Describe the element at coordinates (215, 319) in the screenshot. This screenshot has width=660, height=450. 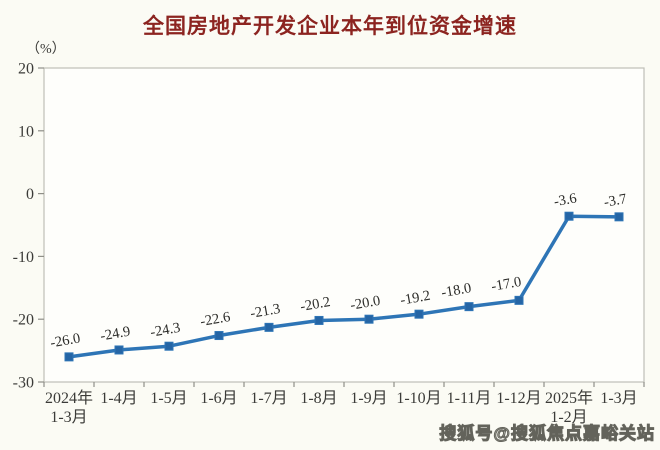
I see `data-point-label: -22.6` at that location.